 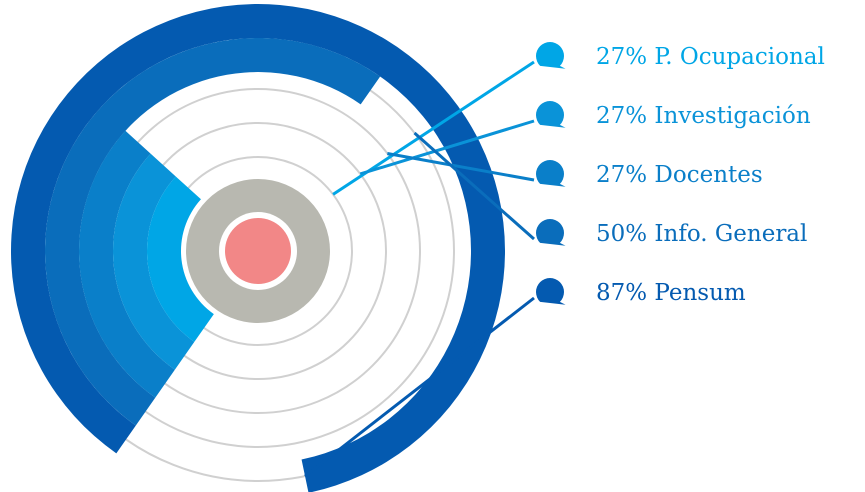 What do you see at coordinates (701, 234) in the screenshot?
I see `legend-label: 50% Info. General` at bounding box center [701, 234].